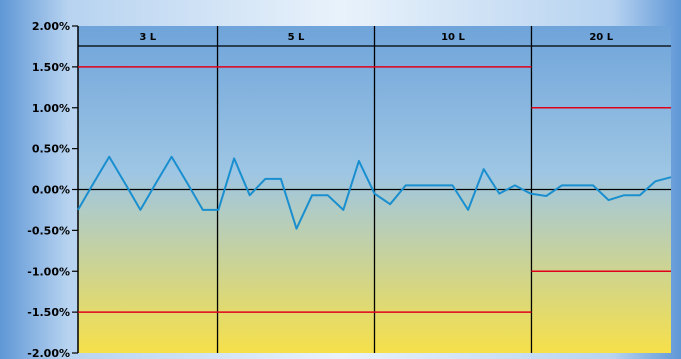  I want to click on y-tick-label: -1.00%, so click(48, 271).